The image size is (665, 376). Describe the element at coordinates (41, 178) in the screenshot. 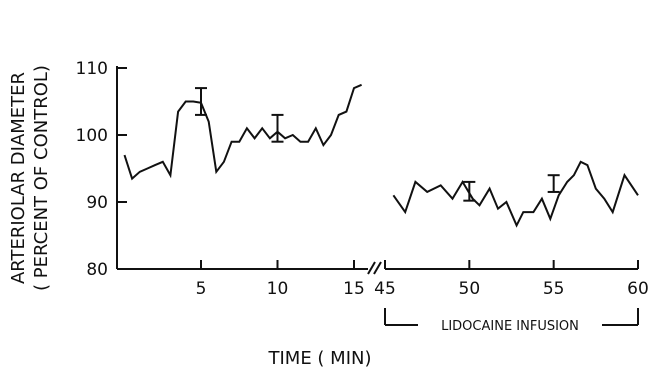

I see `y-axis-subtitle: ( PERCENT OF CONTROL)` at that location.